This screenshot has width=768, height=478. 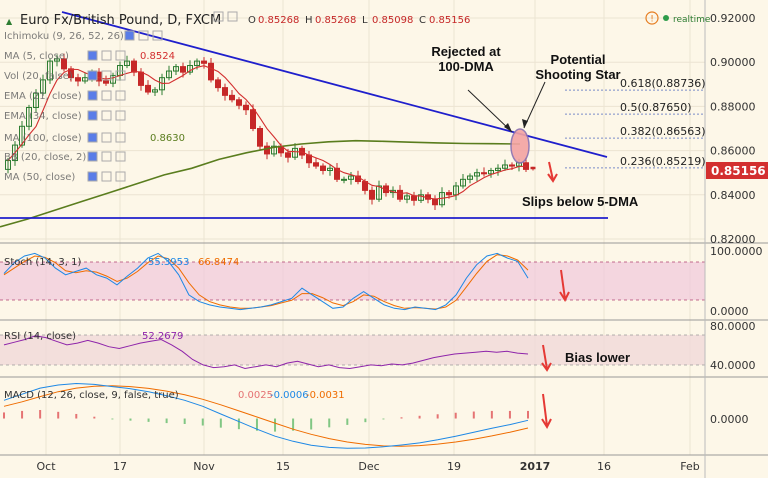 I want to click on stoch-k-line, so click(x=266, y=281).